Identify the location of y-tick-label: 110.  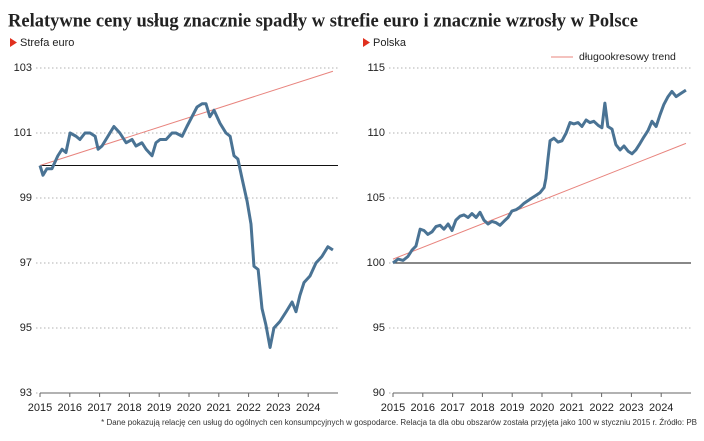
(376, 133).